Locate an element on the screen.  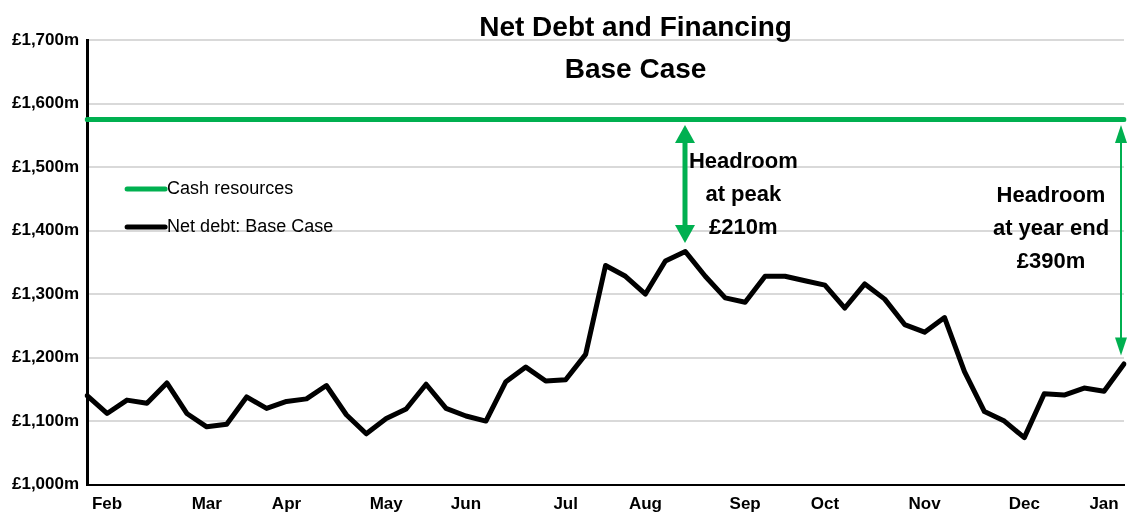
y-tick-label: £1,700m is located at coordinates (45, 39).